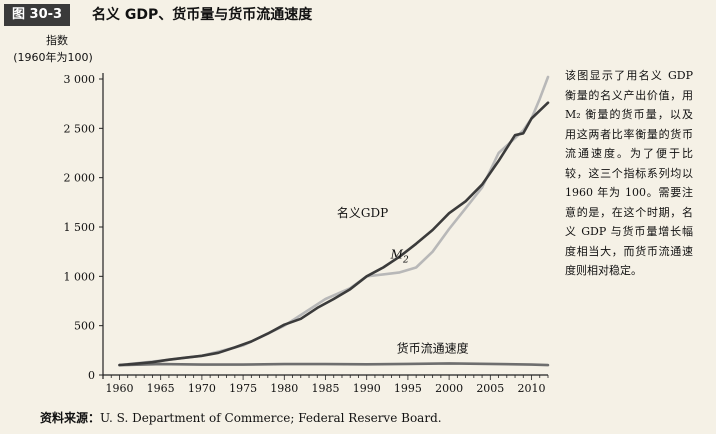 The height and width of the screenshot is (434, 716). Describe the element at coordinates (284, 388) in the screenshot. I see `x-tick-label: 1980` at that location.